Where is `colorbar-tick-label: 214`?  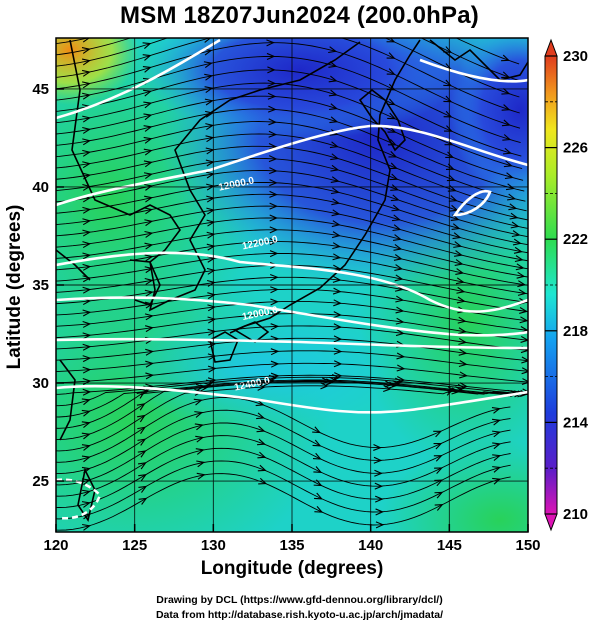 colorbar-tick-label: 214 is located at coordinates (576, 422).